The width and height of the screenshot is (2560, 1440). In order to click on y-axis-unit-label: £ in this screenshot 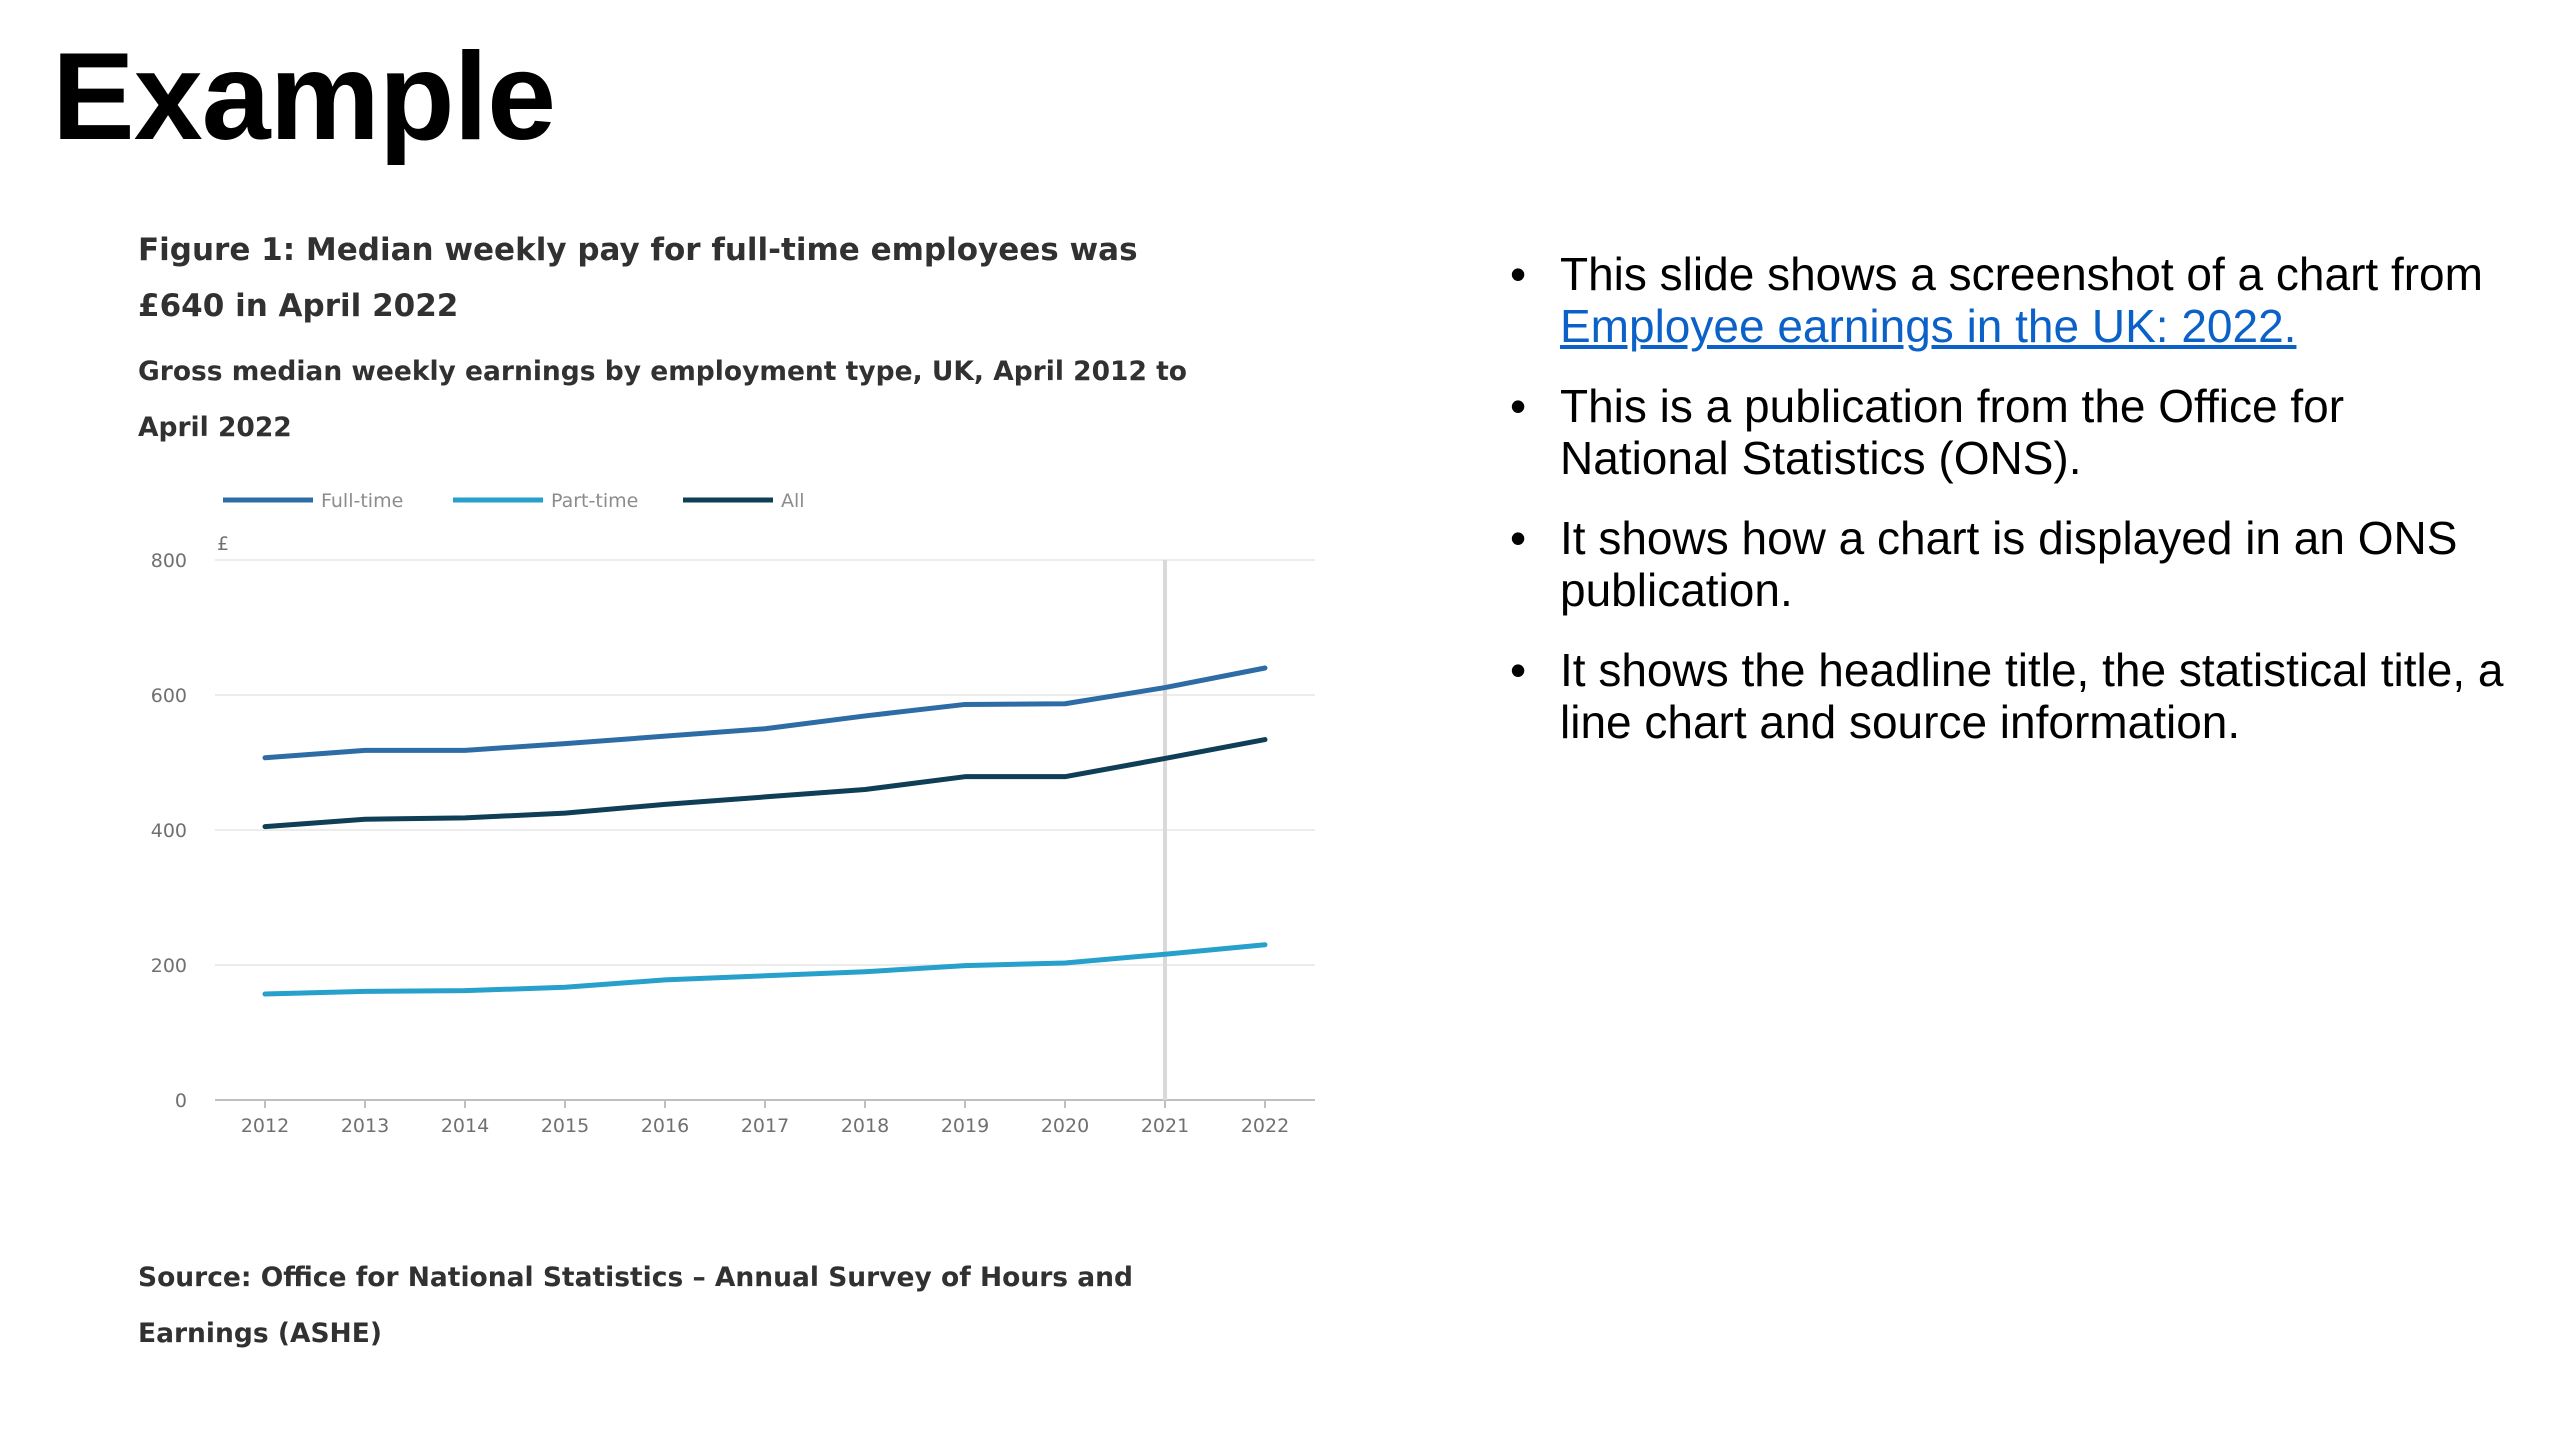, I will do `click(223, 544)`.